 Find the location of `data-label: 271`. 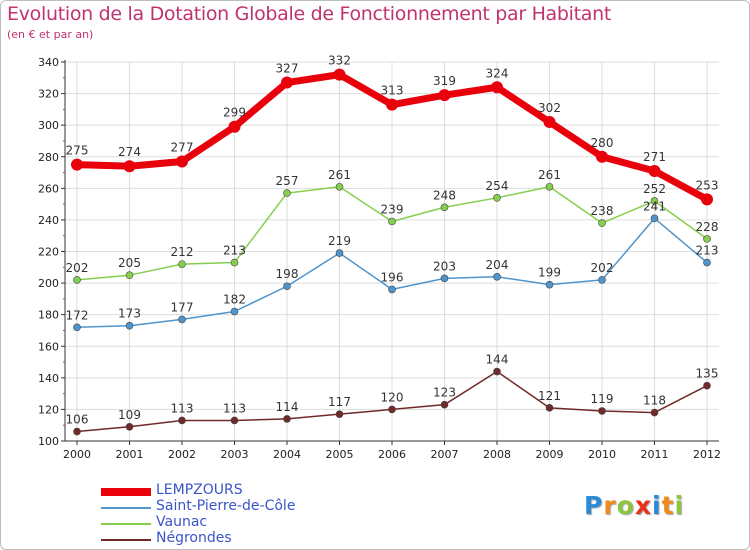

data-label: 271 is located at coordinates (654, 157).